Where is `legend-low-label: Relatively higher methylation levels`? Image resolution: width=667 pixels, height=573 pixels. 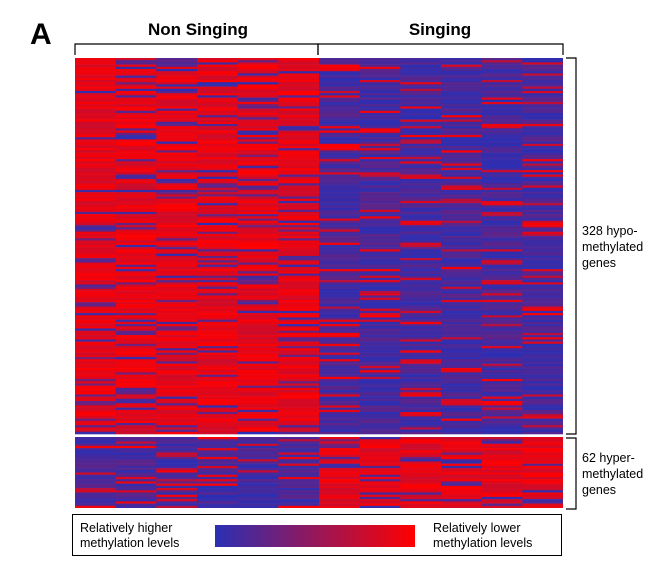 legend-low-label: Relatively higher methylation levels is located at coordinates (130, 535).